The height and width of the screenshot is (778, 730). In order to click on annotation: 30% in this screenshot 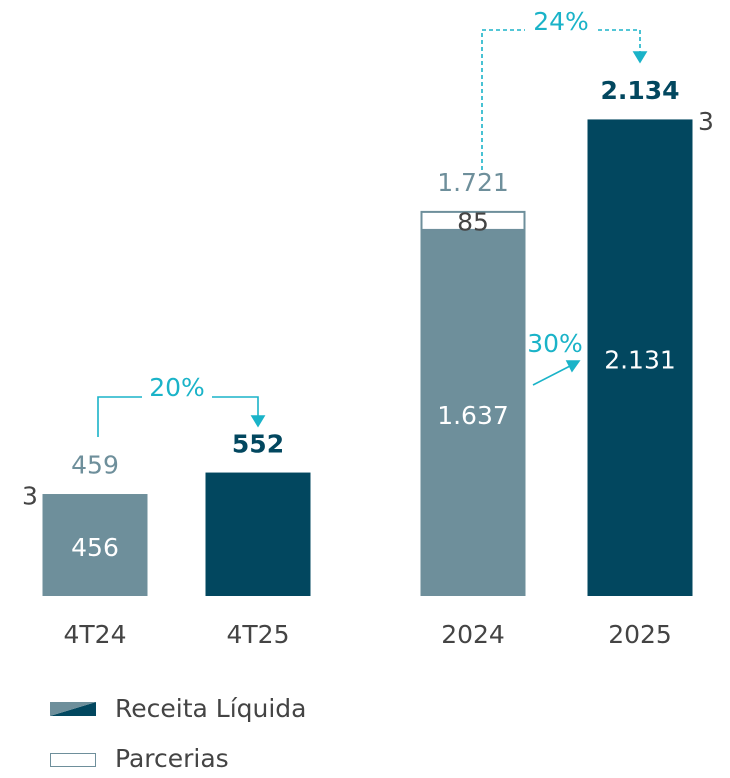, I will do `click(555, 343)`.